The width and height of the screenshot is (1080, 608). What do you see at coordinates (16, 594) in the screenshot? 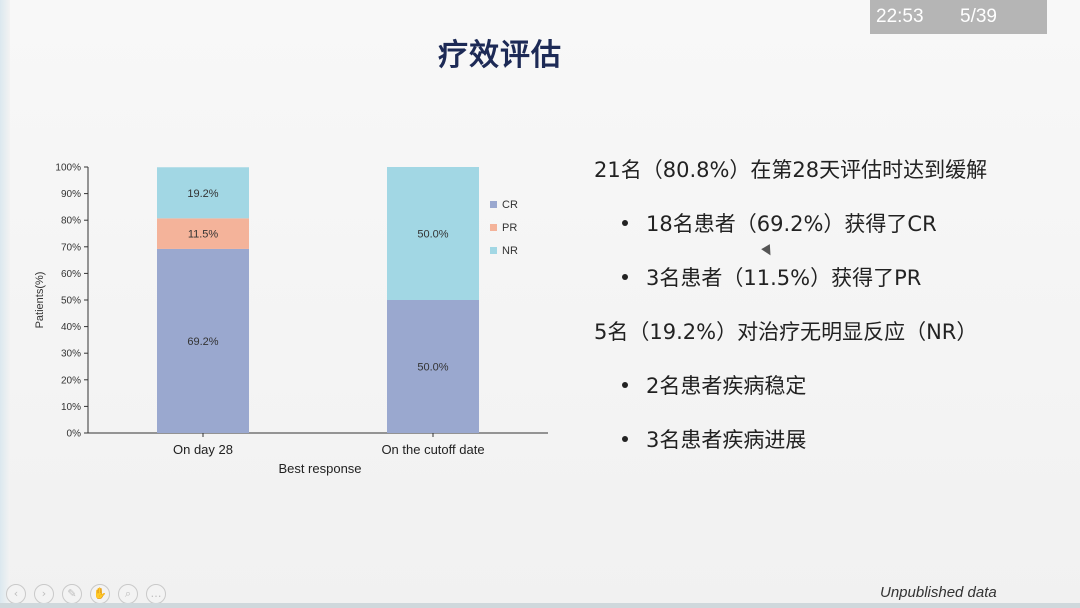
I see `prev-icon: ‹` at bounding box center [16, 594].